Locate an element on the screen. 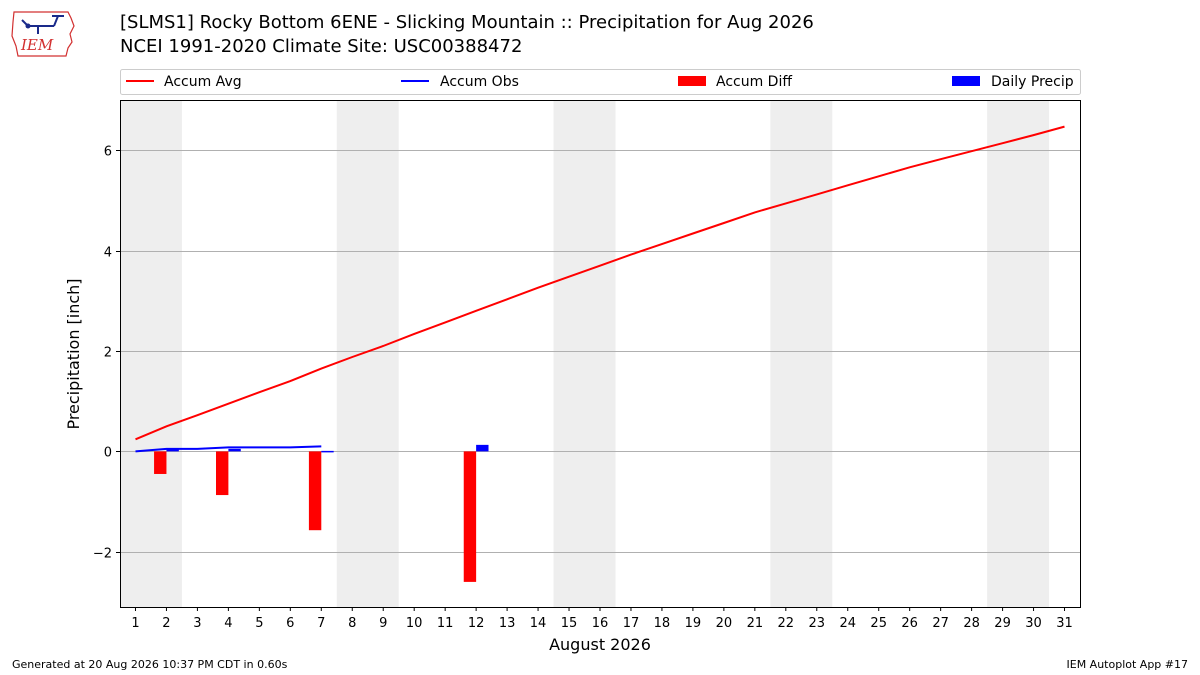  x-tick-label: 16 is located at coordinates (600, 623).